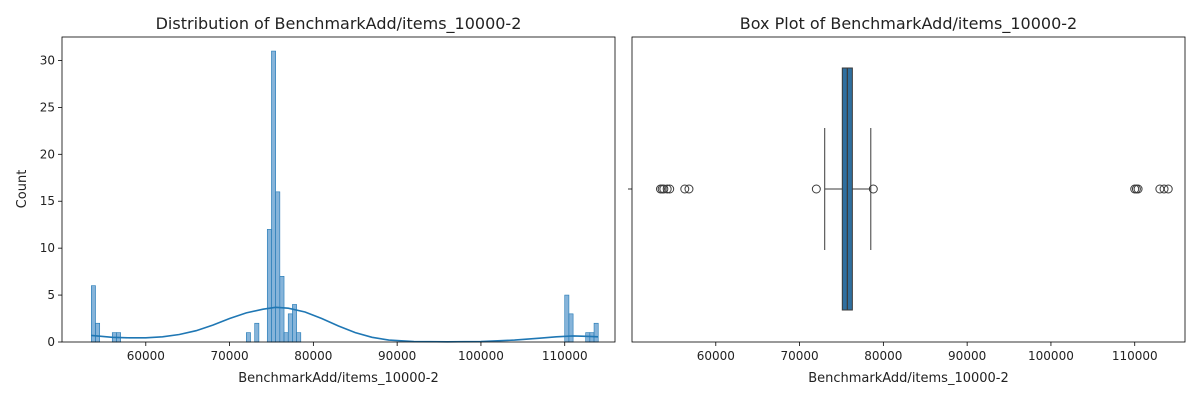 The image size is (1200, 400). I want to click on histogram-y-tick-label: 5, so click(51, 295).